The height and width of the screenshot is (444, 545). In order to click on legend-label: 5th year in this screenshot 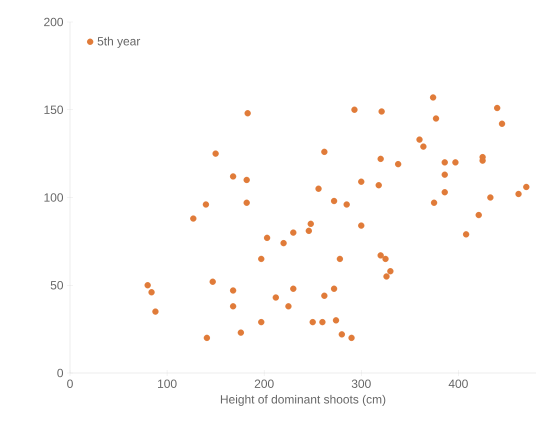, I will do `click(119, 42)`.